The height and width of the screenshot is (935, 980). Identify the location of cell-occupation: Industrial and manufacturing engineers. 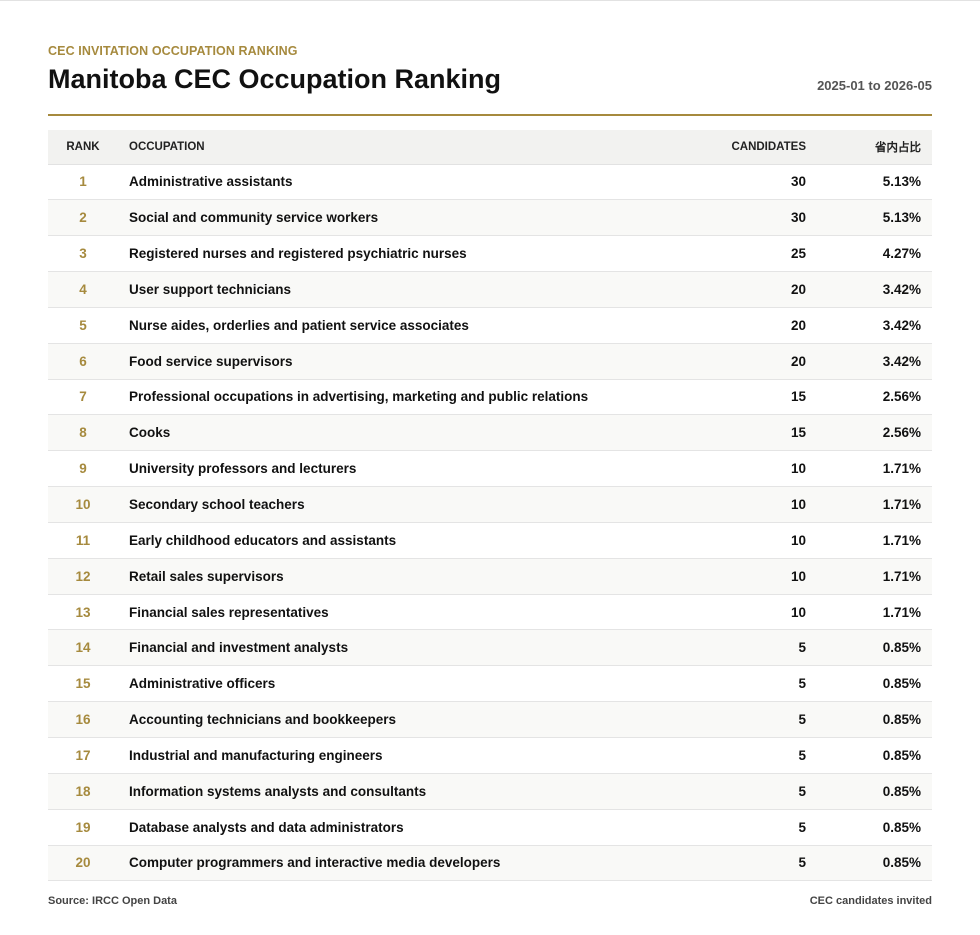
(398, 755).